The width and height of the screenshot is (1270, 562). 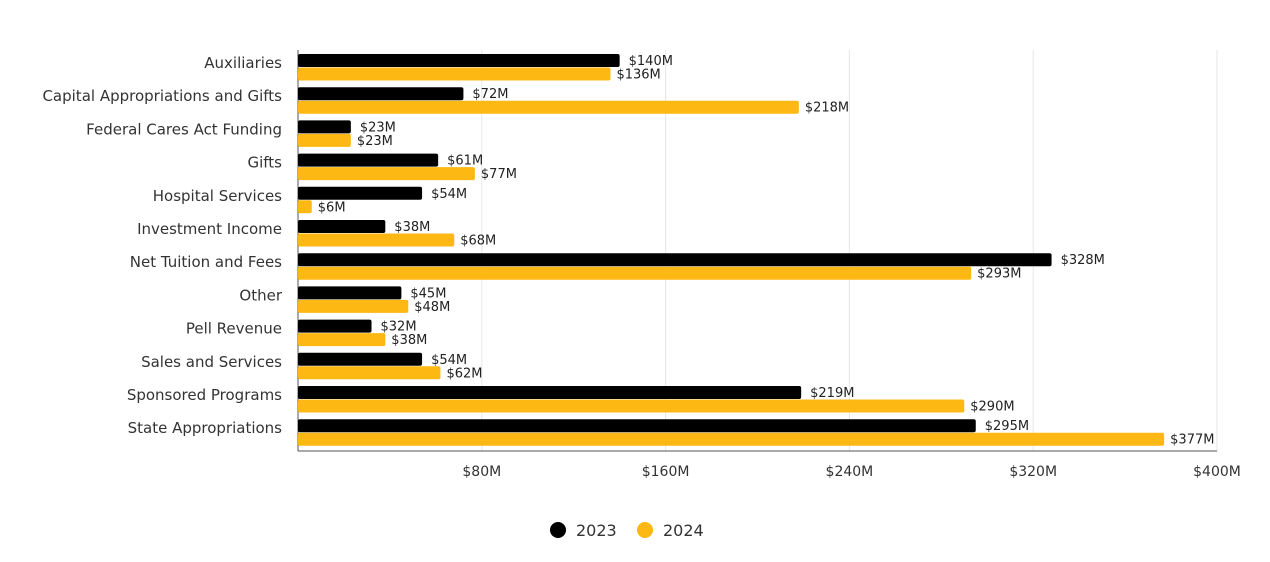 I want to click on category-label: Sales and Services, so click(x=211, y=362).